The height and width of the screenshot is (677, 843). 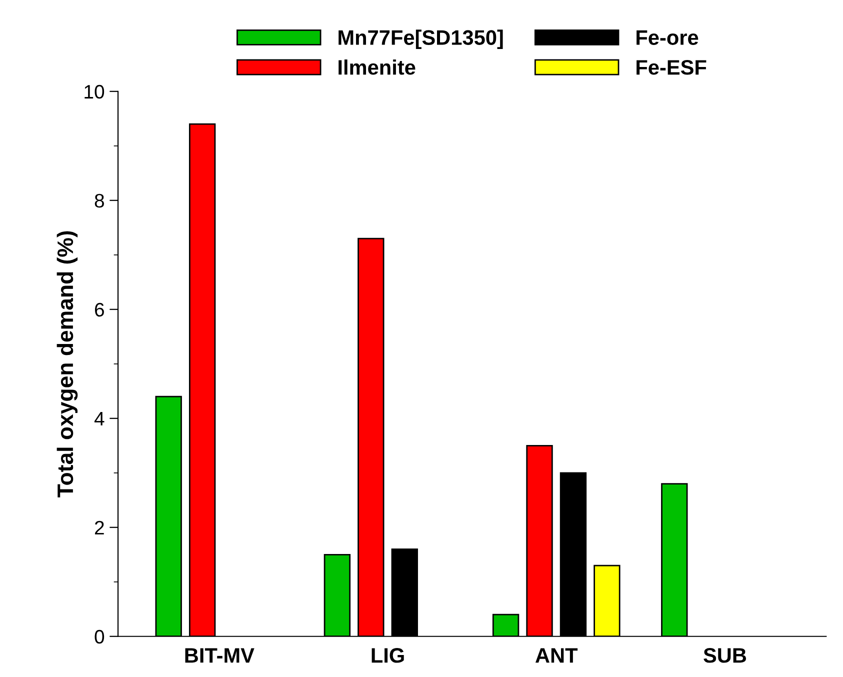 What do you see at coordinates (388, 655) in the screenshot?
I see `x-tick-label: LIG` at bounding box center [388, 655].